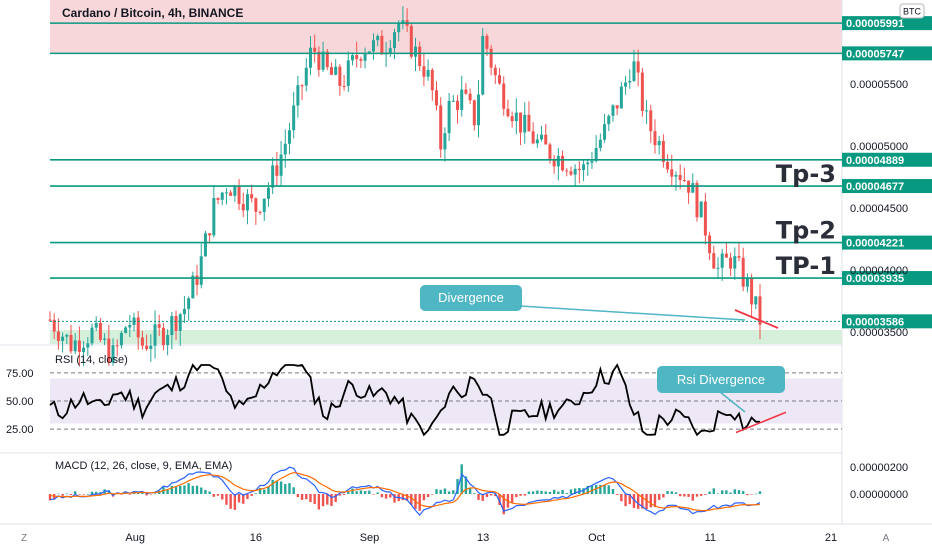 The height and width of the screenshot is (550, 932). What do you see at coordinates (721, 379) in the screenshot?
I see `rsi-divergence-callout` at bounding box center [721, 379].